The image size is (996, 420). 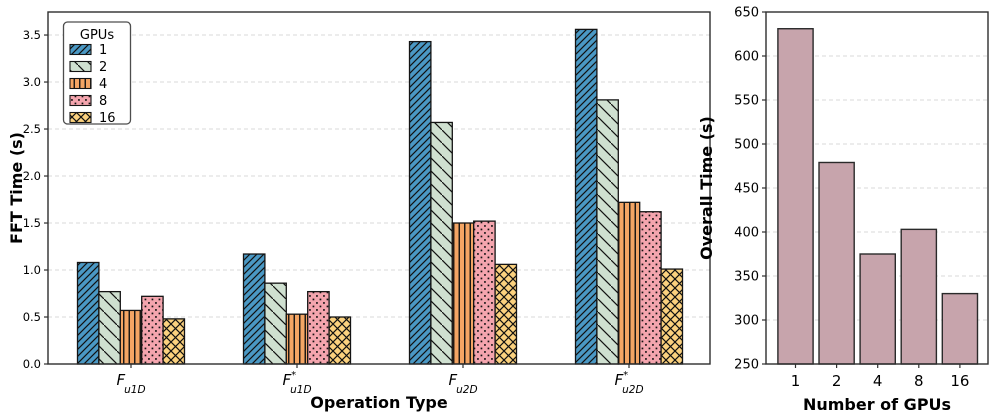 What do you see at coordinates (379, 402) in the screenshot?
I see `fft-xlabel: Operation Type` at bounding box center [379, 402].